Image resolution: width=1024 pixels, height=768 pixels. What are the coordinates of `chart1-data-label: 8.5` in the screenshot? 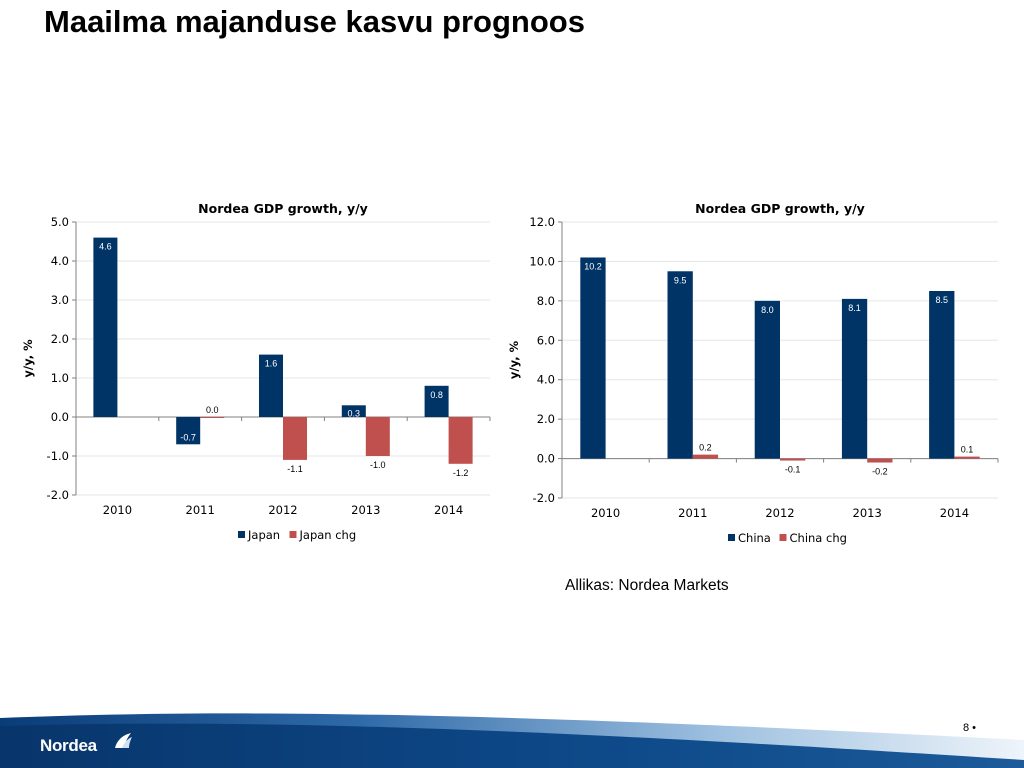 It's located at (941, 300).